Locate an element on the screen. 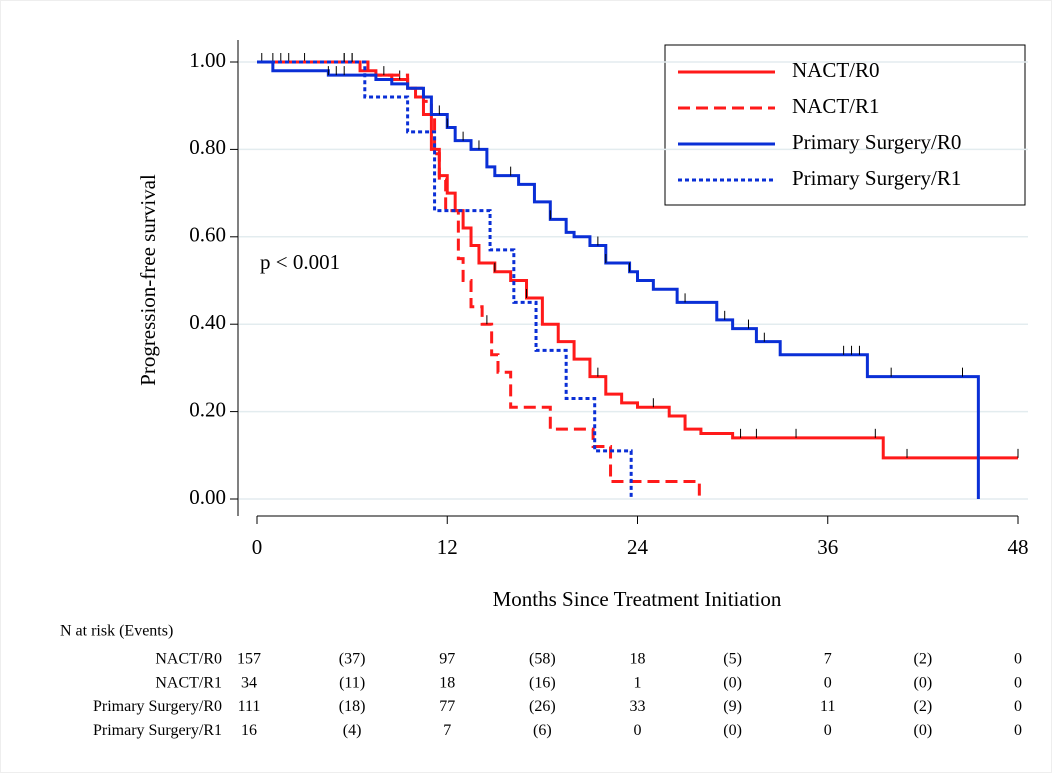 This screenshot has width=1052, height=773. x-axis-title: Months Since Treatment Initiation is located at coordinates (637, 599).